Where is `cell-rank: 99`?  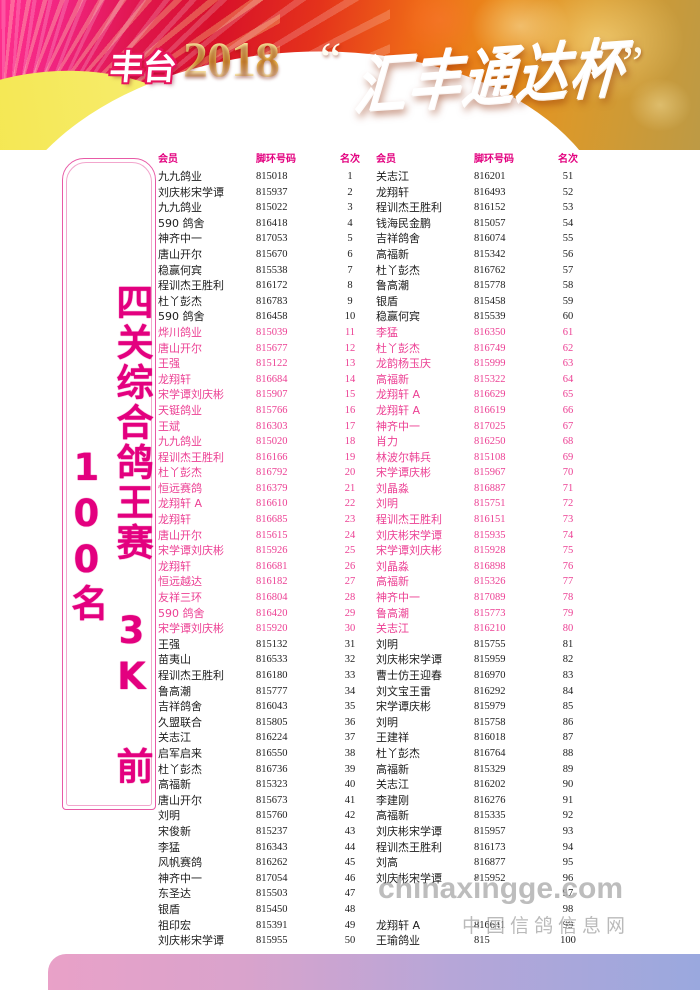 cell-rank: 99 is located at coordinates (568, 925).